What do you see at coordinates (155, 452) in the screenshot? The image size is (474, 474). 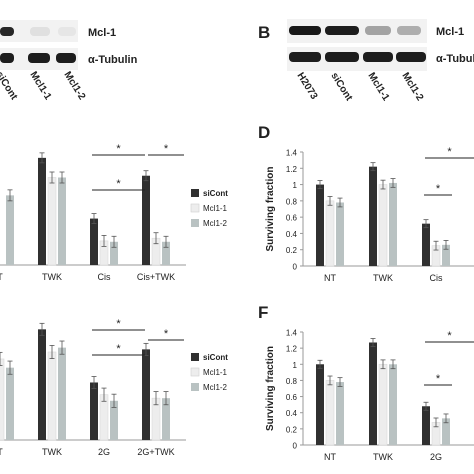 I see `x-tick-label: 2G+TWK` at bounding box center [155, 452].